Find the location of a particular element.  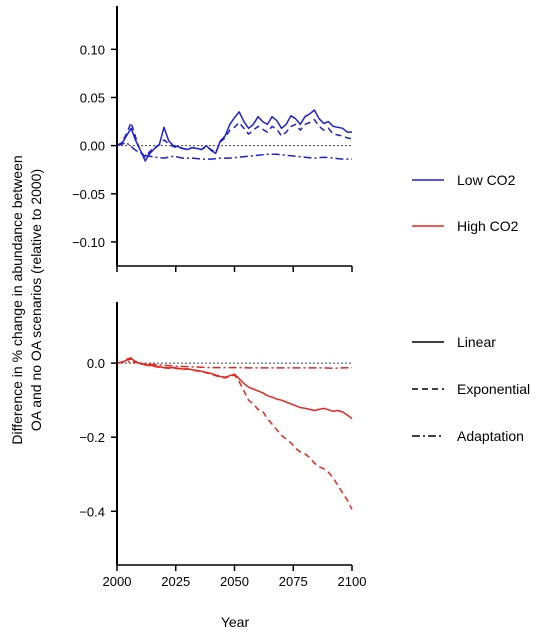

legend-label-linear: Linear is located at coordinates (476, 342).